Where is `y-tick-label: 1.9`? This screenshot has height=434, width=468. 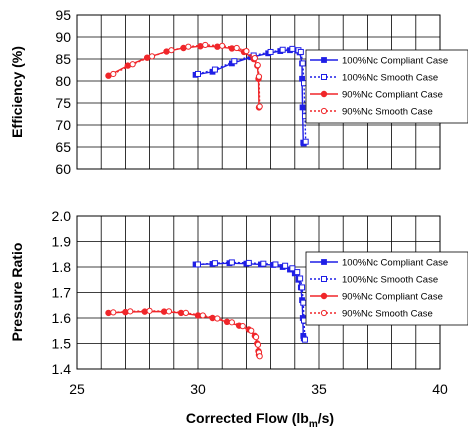
y-tick-label: 1.9 is located at coordinates (62, 242).